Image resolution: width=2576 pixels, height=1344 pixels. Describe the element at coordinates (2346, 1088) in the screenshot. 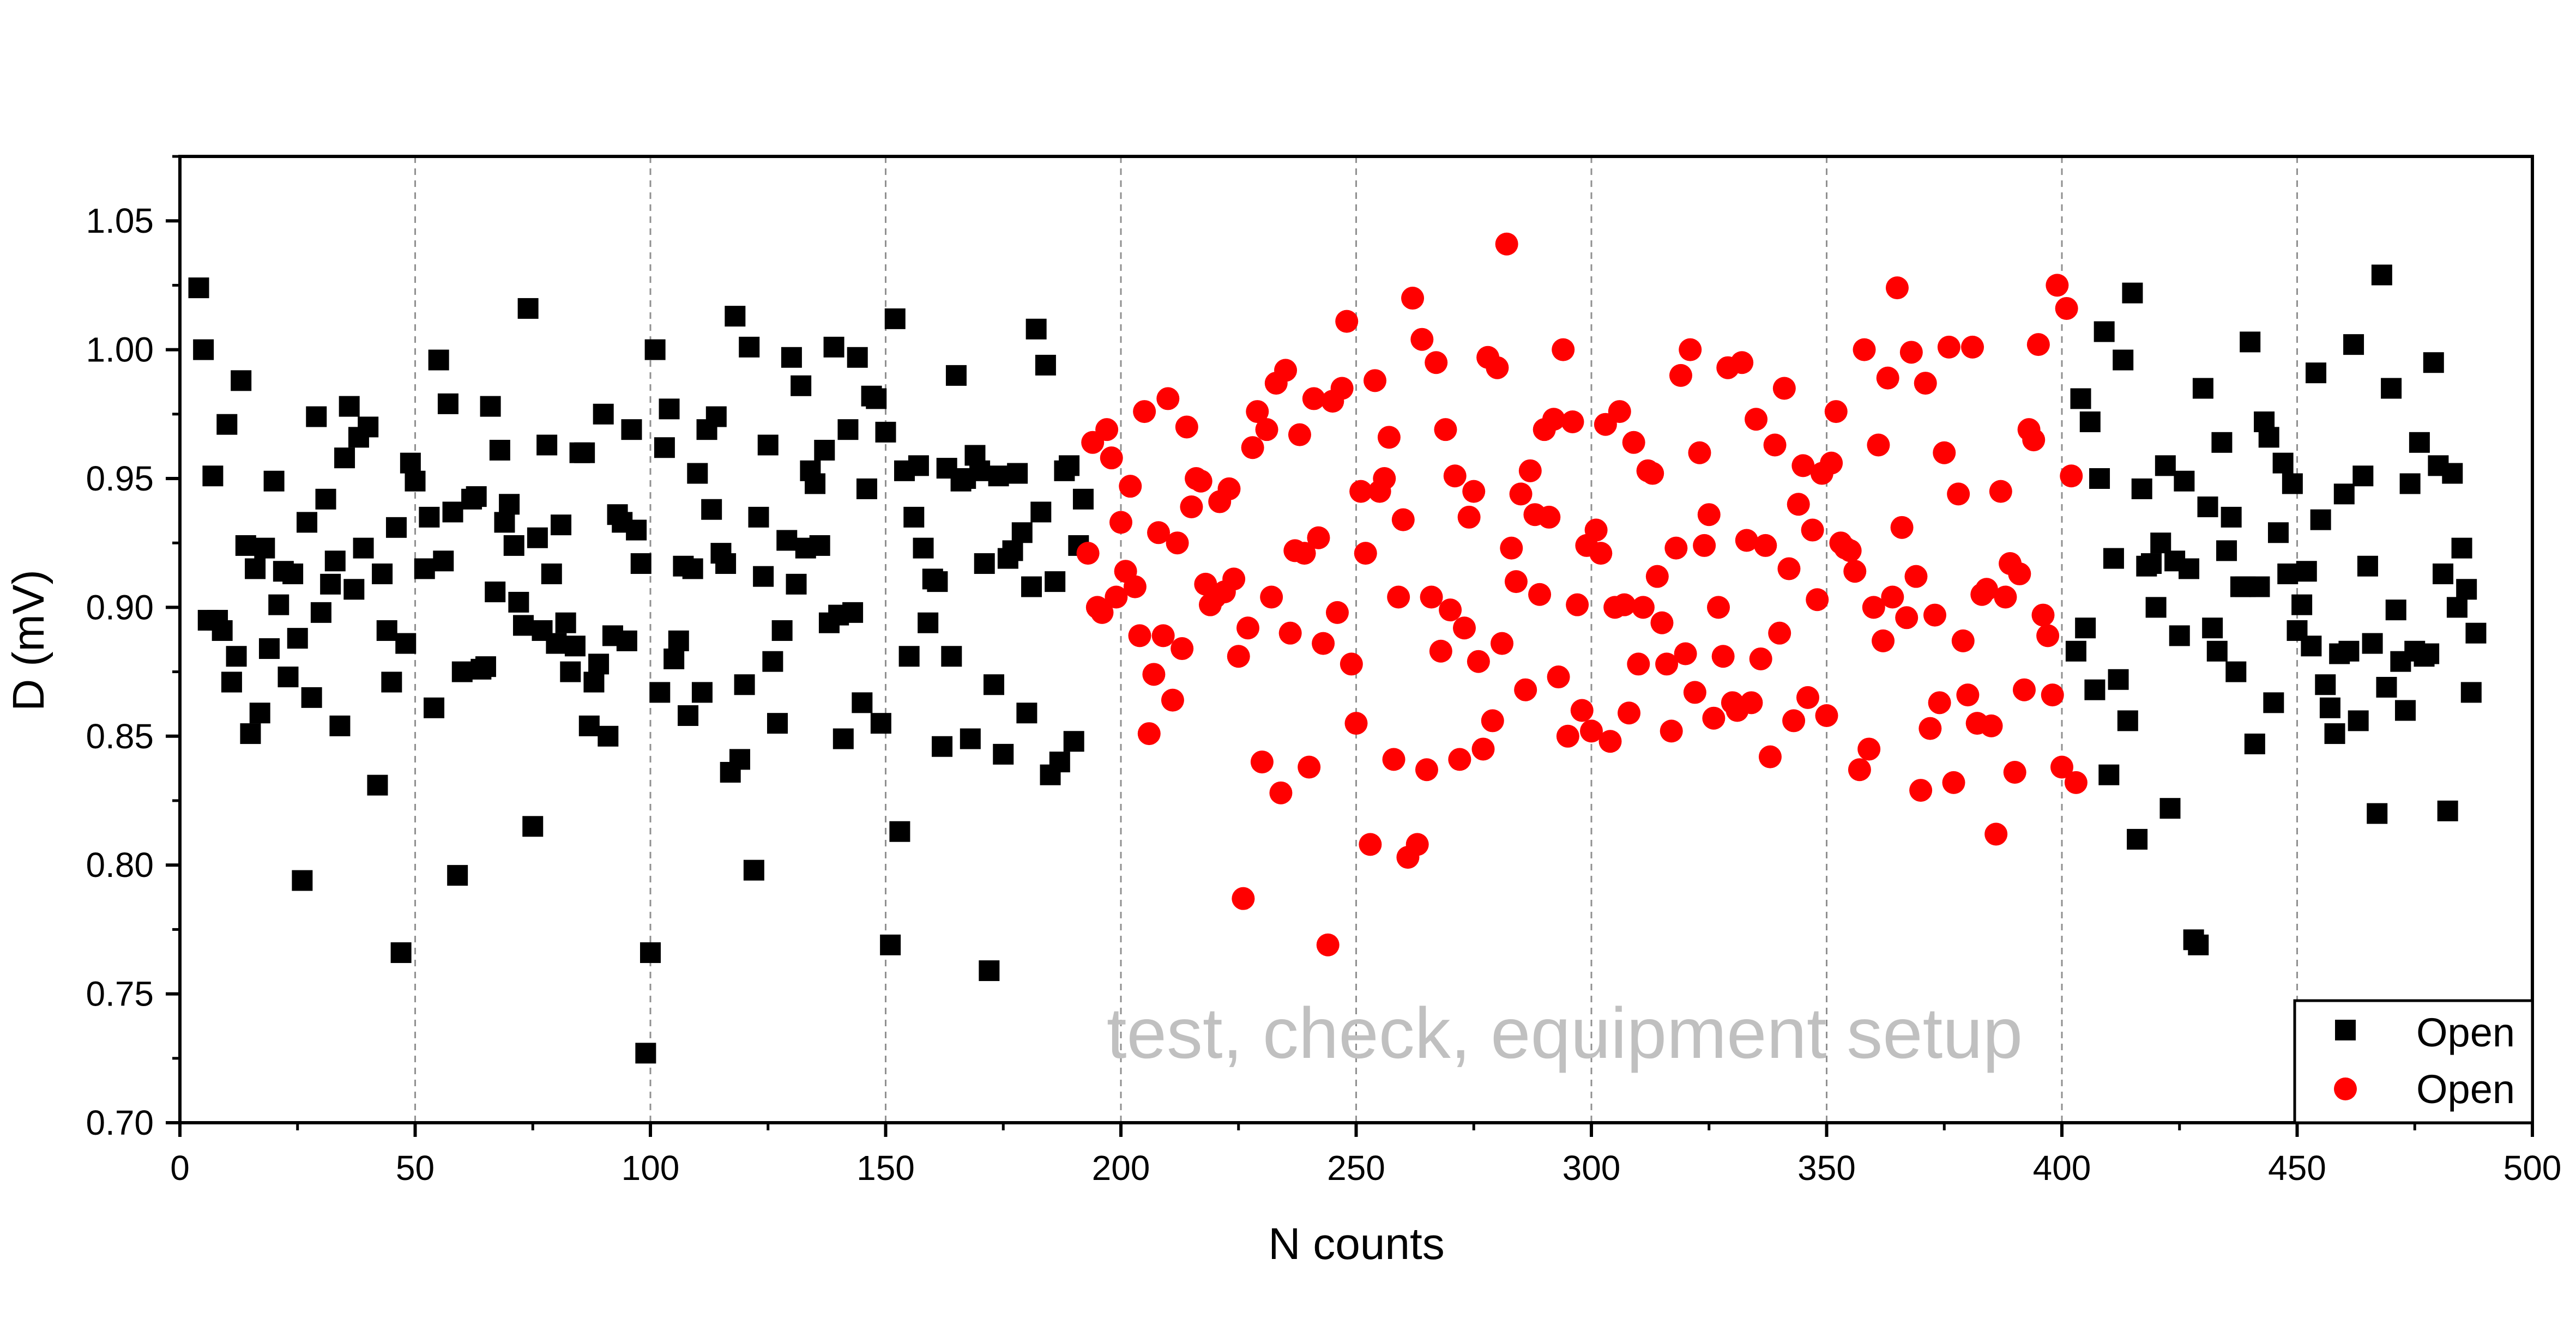

I see `legend-marker-circle` at that location.